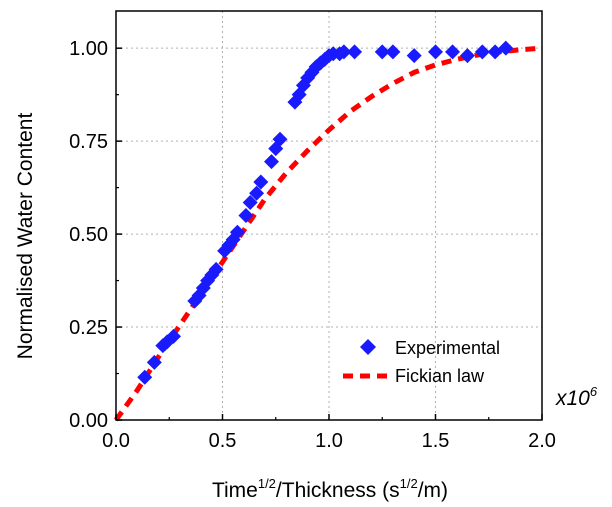  Describe the element at coordinates (572, 398) in the screenshot. I see `x-multiplier-base: x10` at that location.